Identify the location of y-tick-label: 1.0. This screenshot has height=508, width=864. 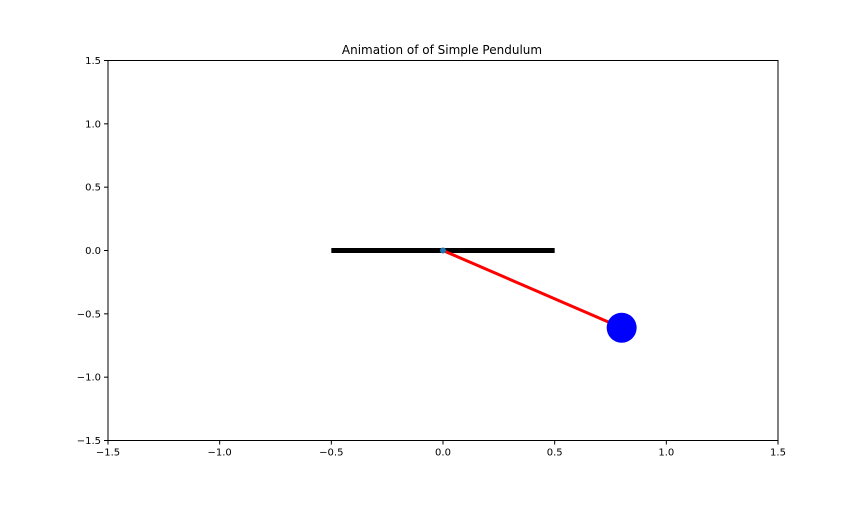
(93, 124).